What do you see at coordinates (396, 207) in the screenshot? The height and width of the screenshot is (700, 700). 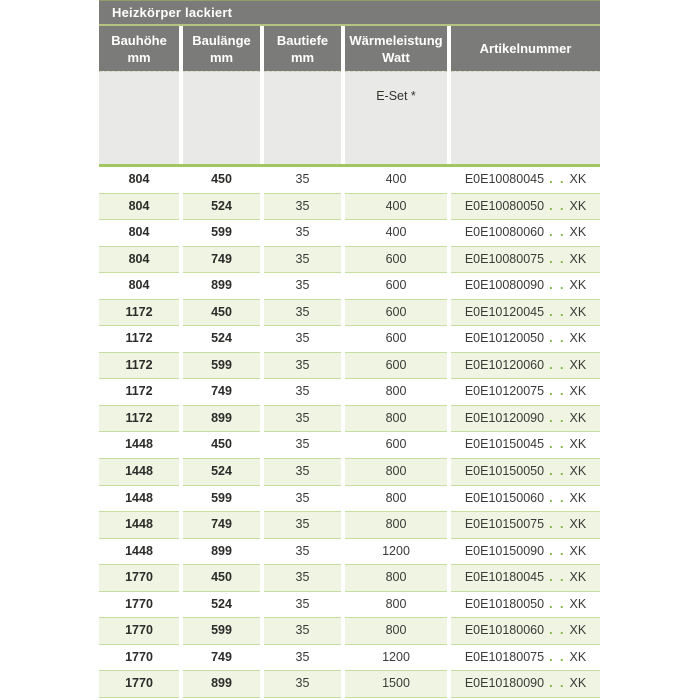 I see `cell-watt: 400` at bounding box center [396, 207].